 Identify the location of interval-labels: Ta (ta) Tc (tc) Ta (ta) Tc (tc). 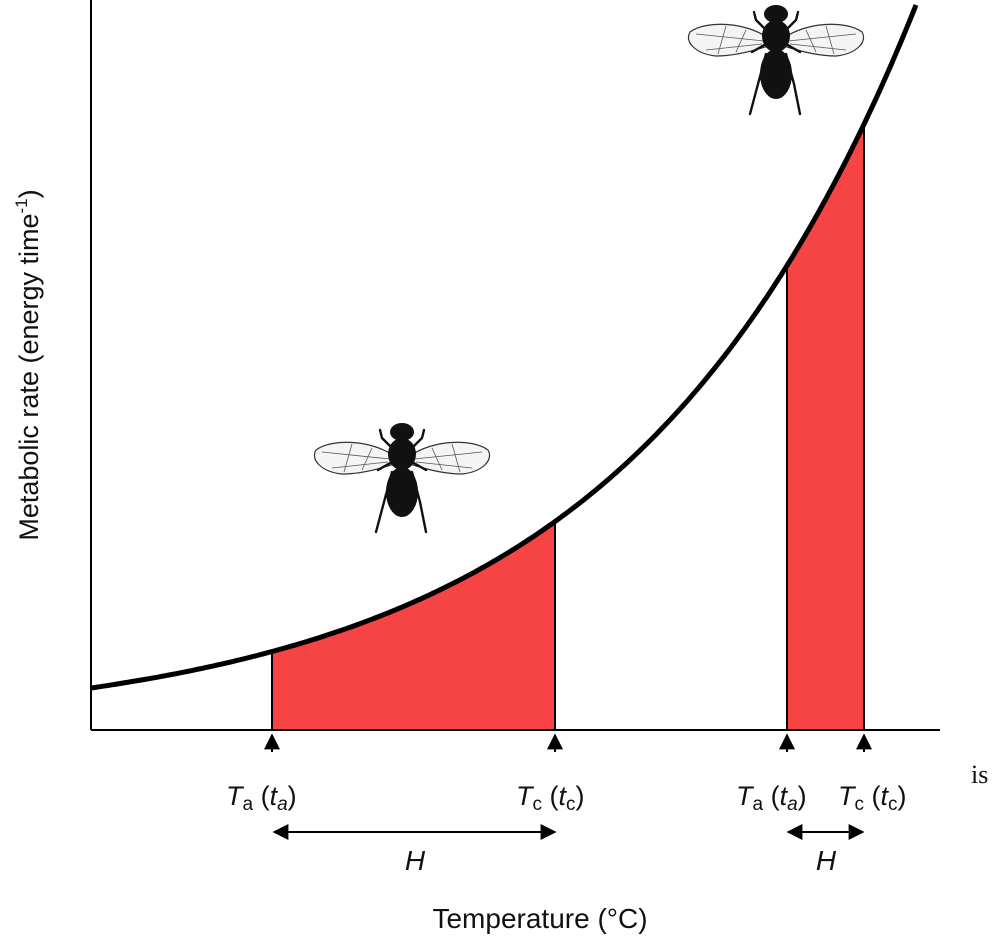
(566, 798).